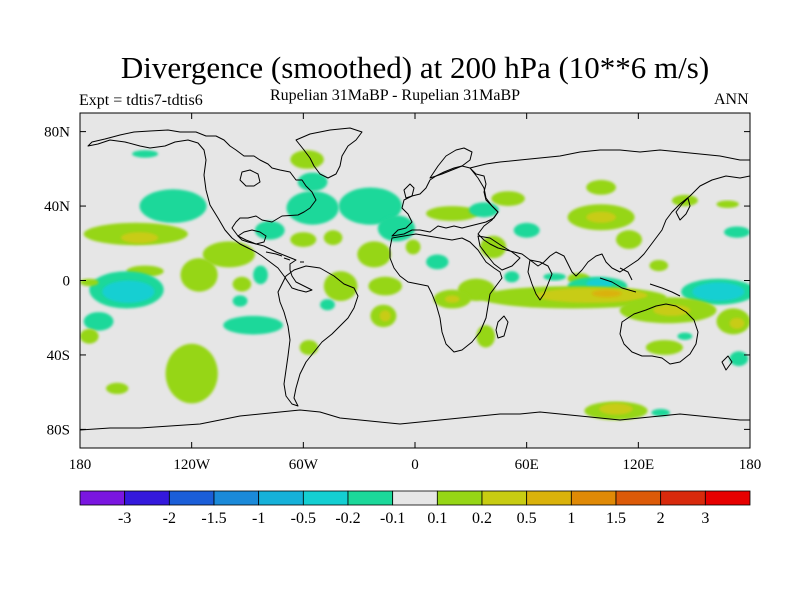 The image size is (800, 600). Describe the element at coordinates (415, 420) in the screenshot. I see `coast-antarctica` at that location.